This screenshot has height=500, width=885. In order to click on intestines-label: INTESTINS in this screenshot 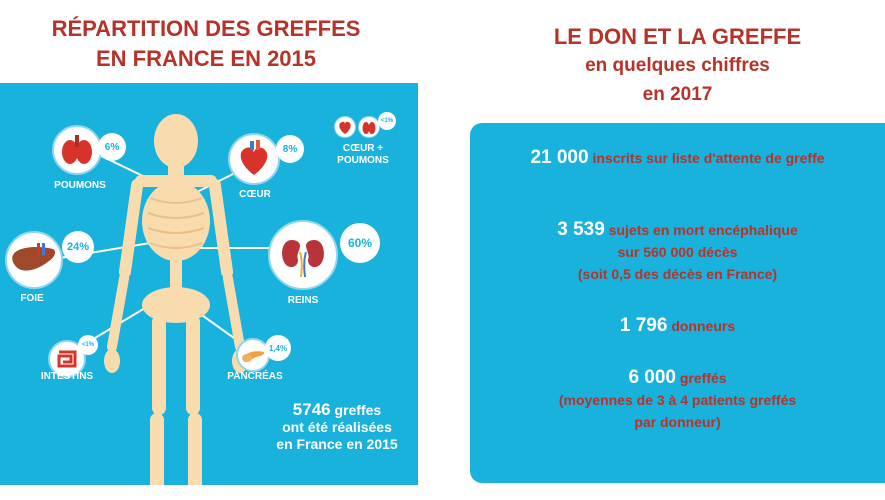, I will do `click(67, 376)`.